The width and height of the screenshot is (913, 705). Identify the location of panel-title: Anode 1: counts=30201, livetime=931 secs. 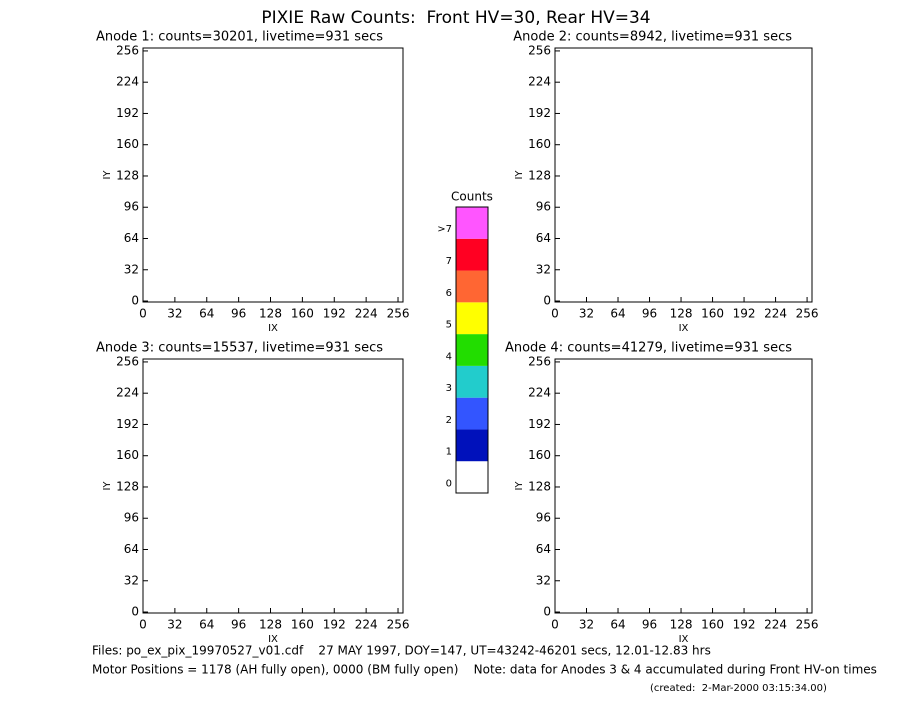
(239, 37).